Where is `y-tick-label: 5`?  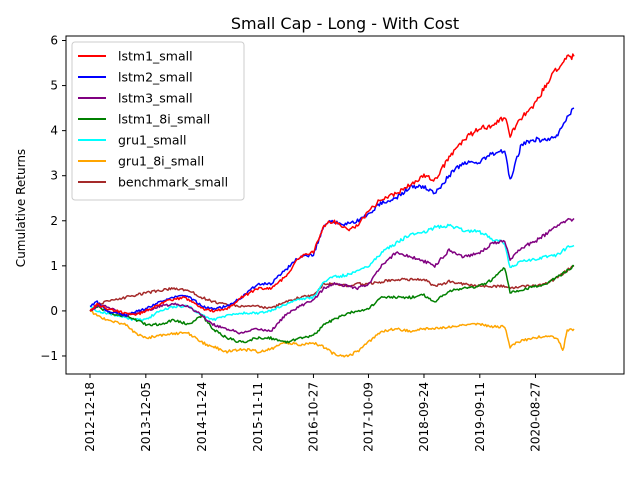
y-tick-label: 5 is located at coordinates (54, 86).